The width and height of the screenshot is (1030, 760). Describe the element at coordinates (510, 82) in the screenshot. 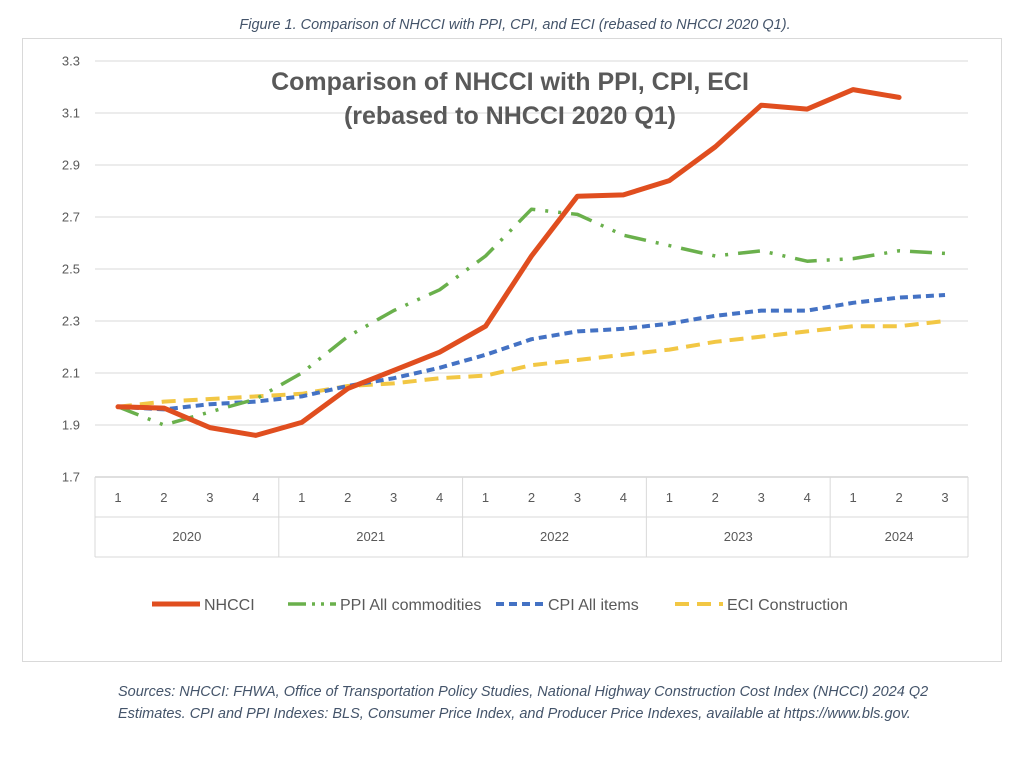

I see `chart-title: Comparison of NHCCI with PPI, CPI, ECI` at that location.